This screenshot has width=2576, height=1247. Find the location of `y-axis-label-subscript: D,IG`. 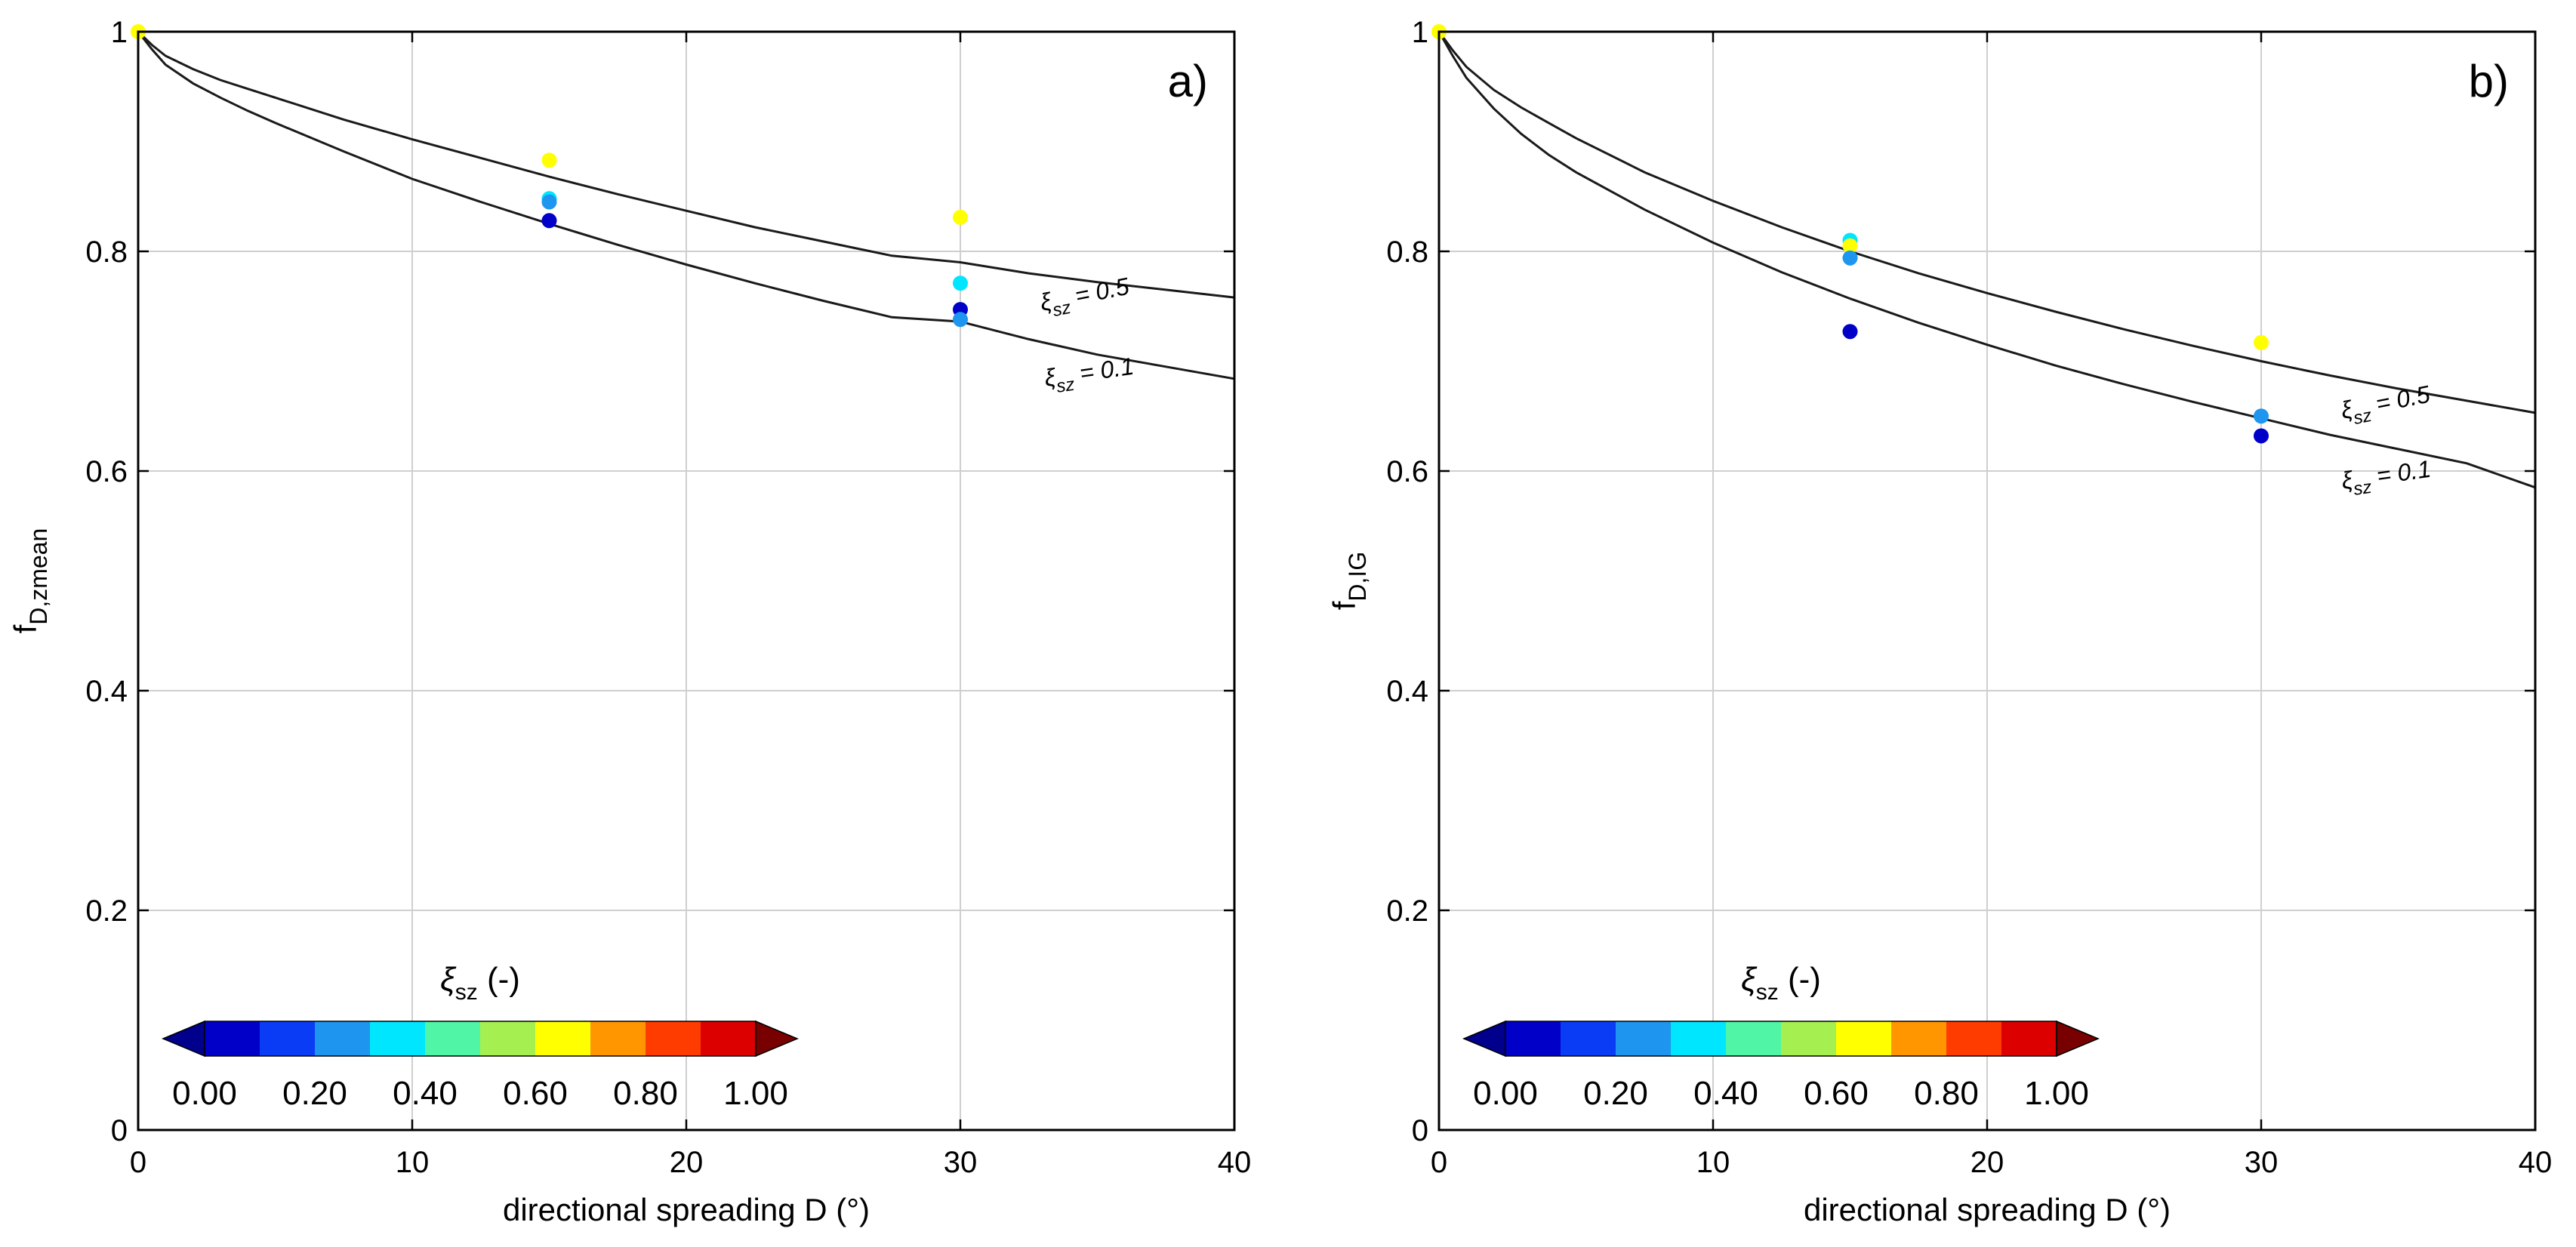

y-axis-label-subscript: D,IG is located at coordinates (1357, 577).